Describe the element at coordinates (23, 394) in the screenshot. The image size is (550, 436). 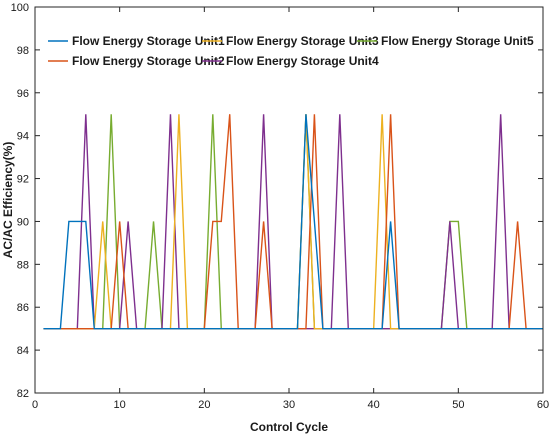
I see `y-tick-label: 82` at that location.